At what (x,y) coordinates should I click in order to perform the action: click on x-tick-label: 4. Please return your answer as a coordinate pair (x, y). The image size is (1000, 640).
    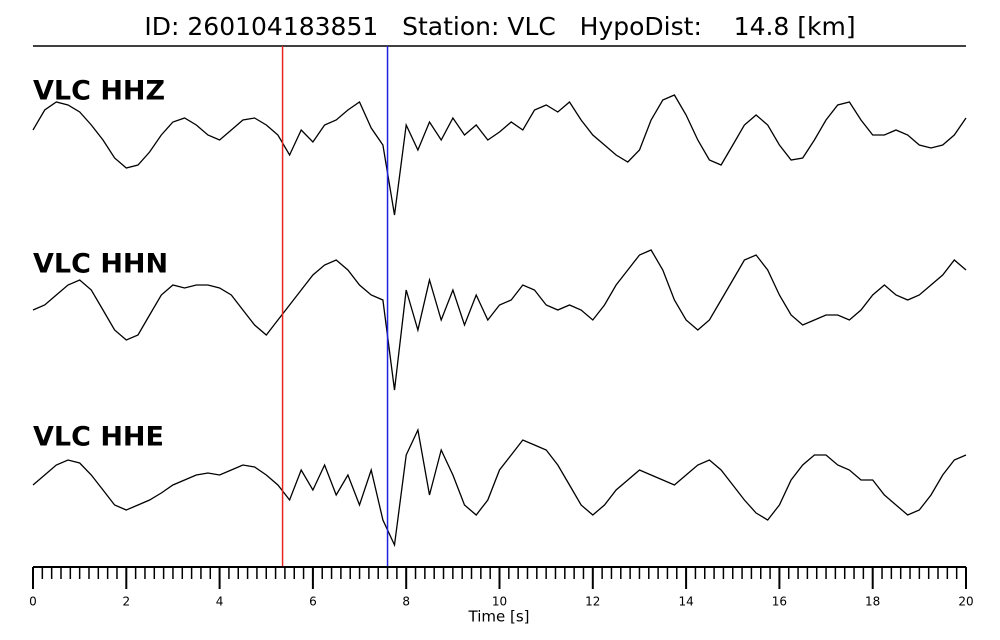
    Looking at the image, I should click on (220, 602).